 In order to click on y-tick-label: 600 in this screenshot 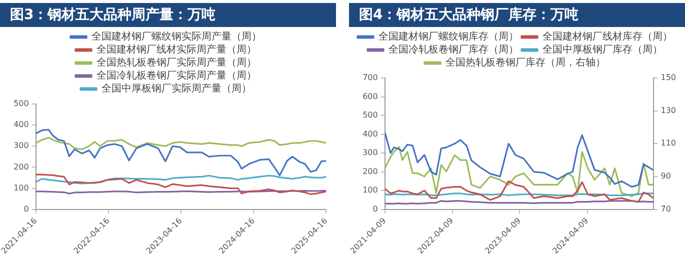, I will do `click(370, 96)`.